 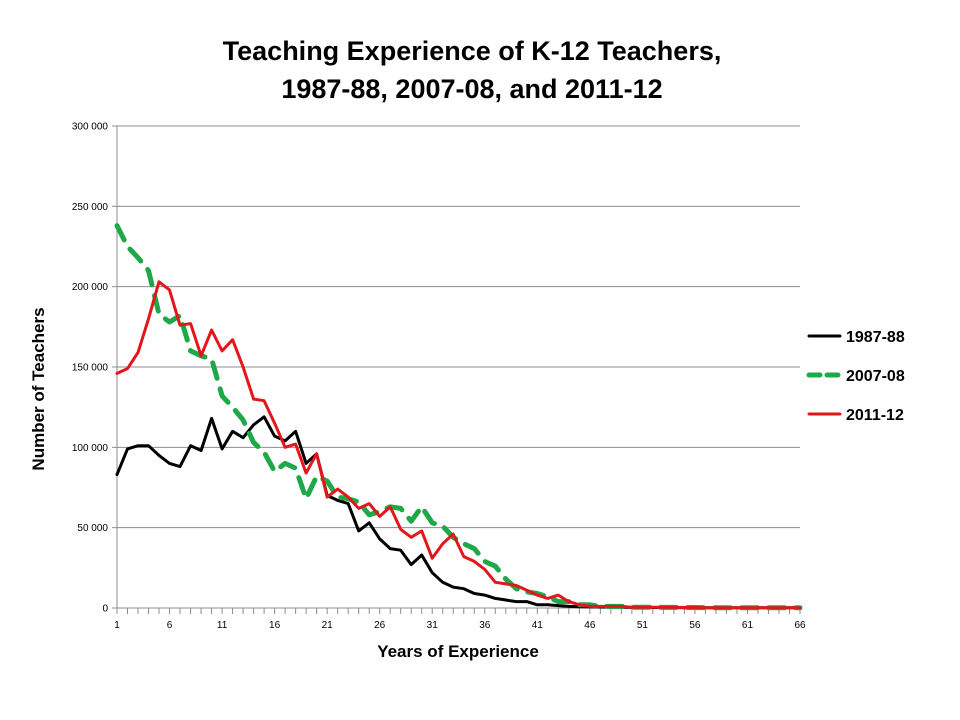 I want to click on y-tick-label: 0, so click(x=105, y=609).